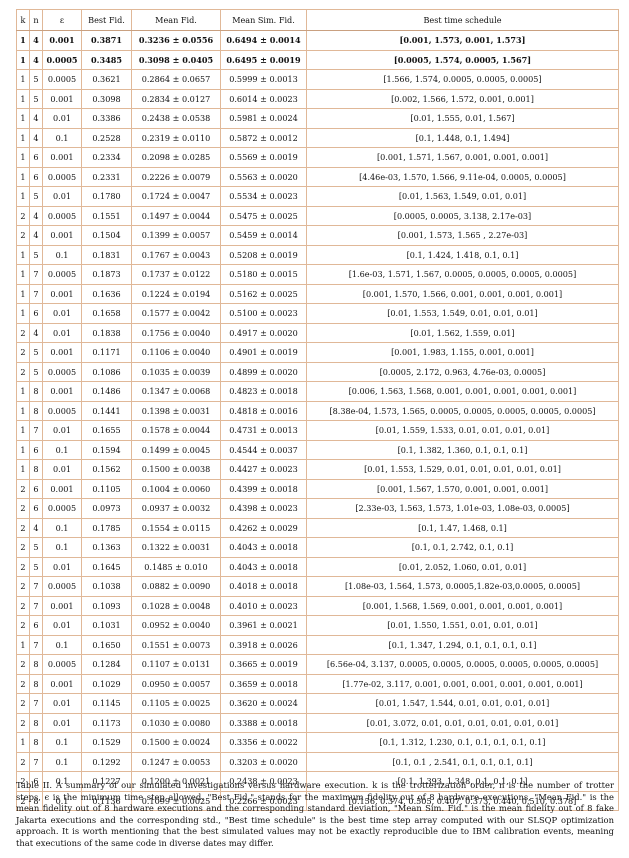 The width and height of the screenshot is (629, 858). Describe the element at coordinates (462, 59) in the screenshot. I see `cell-best-time-schedule: [0.0005, 1.574, 0.0005, 1.567]` at that location.